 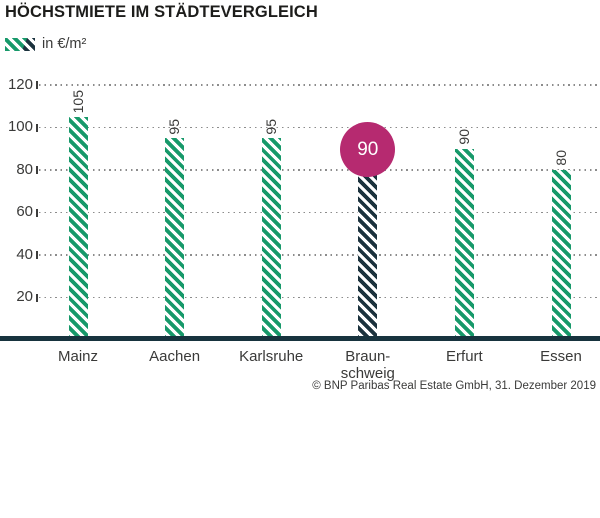 What do you see at coordinates (161, 12) in the screenshot?
I see `chart-title: HÖCHSTMIETE IM STÄDTEVERGLEICH` at bounding box center [161, 12].